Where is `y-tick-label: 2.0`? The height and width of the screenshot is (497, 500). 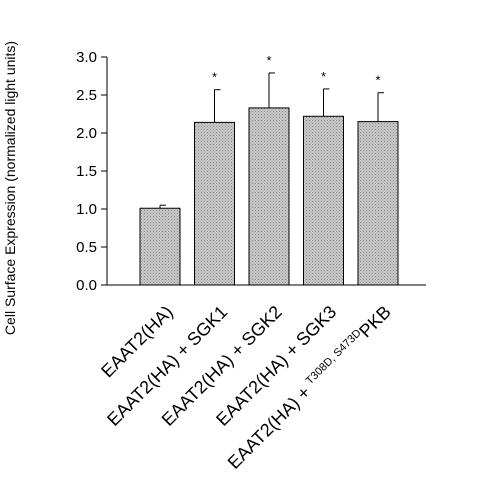
y-tick-label: 2.0 is located at coordinates (86, 133).